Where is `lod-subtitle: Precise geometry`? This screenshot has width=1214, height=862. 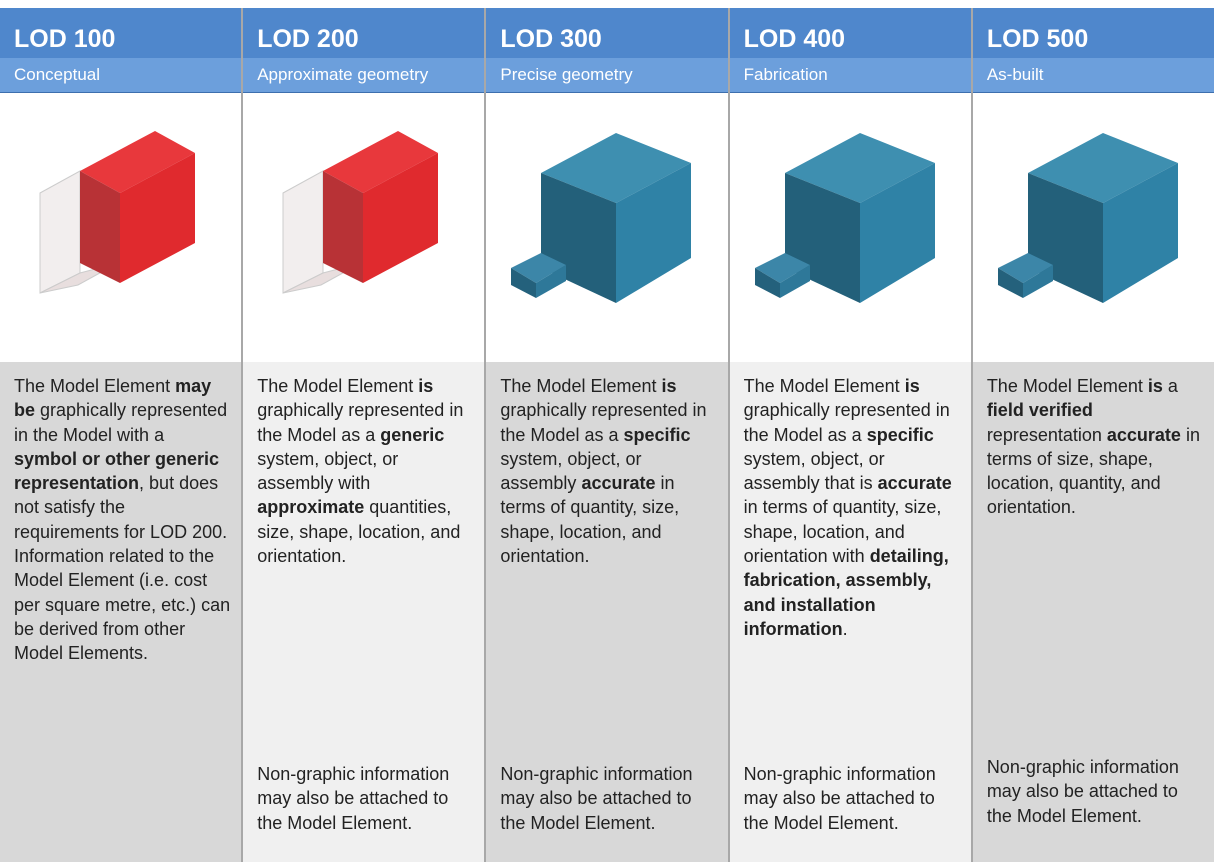
lod-subtitle: Precise geometry is located at coordinates (607, 75).